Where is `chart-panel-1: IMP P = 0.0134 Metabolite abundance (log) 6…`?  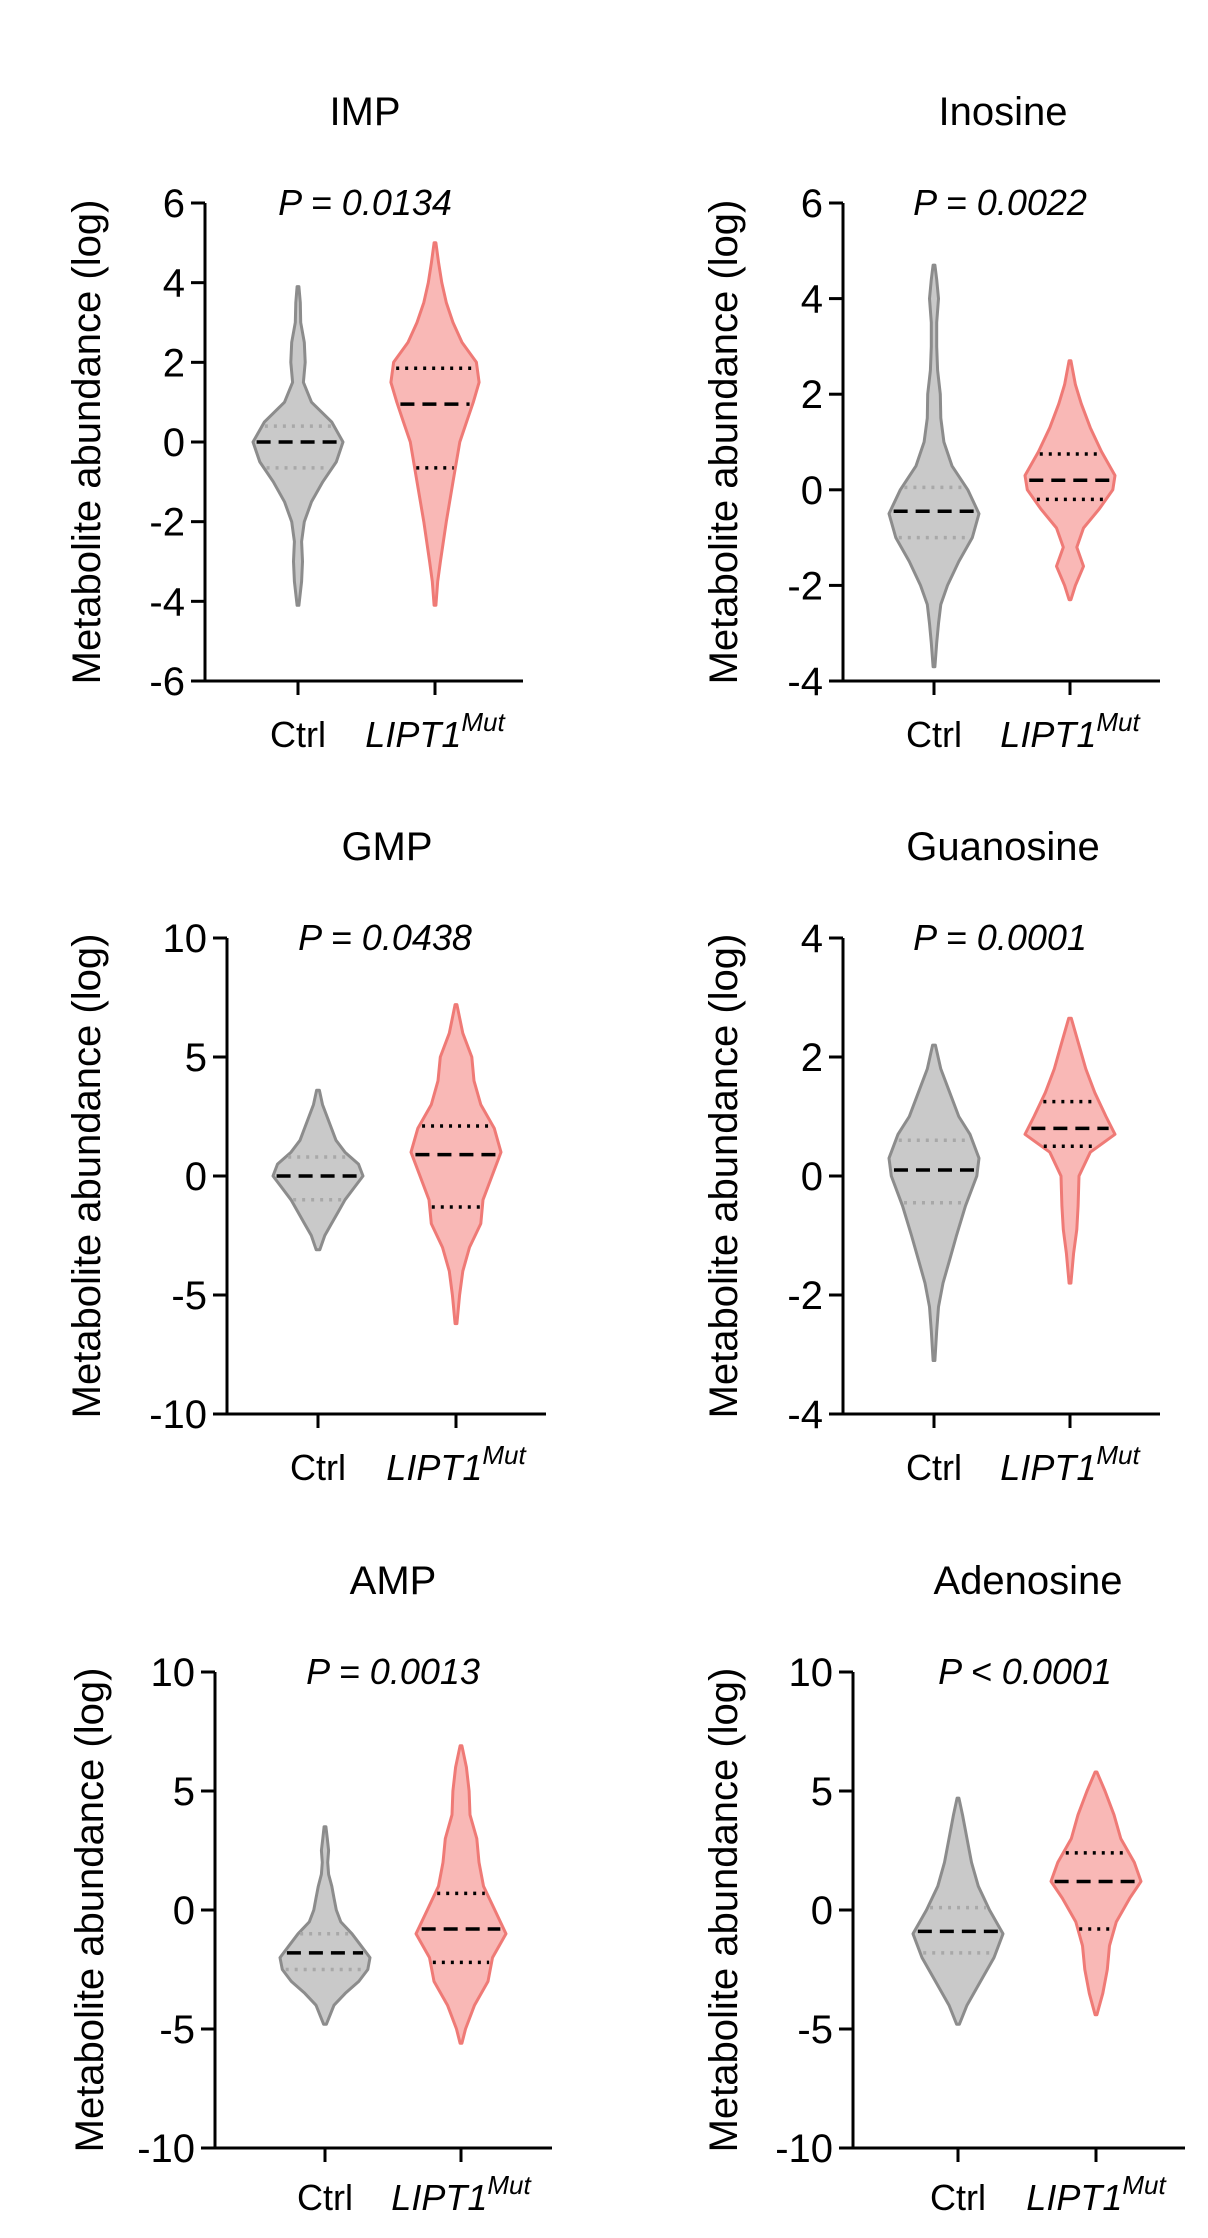 chart-panel-1: IMP P = 0.0134 Metabolite abundance (log) 6… is located at coordinates (294, 422).